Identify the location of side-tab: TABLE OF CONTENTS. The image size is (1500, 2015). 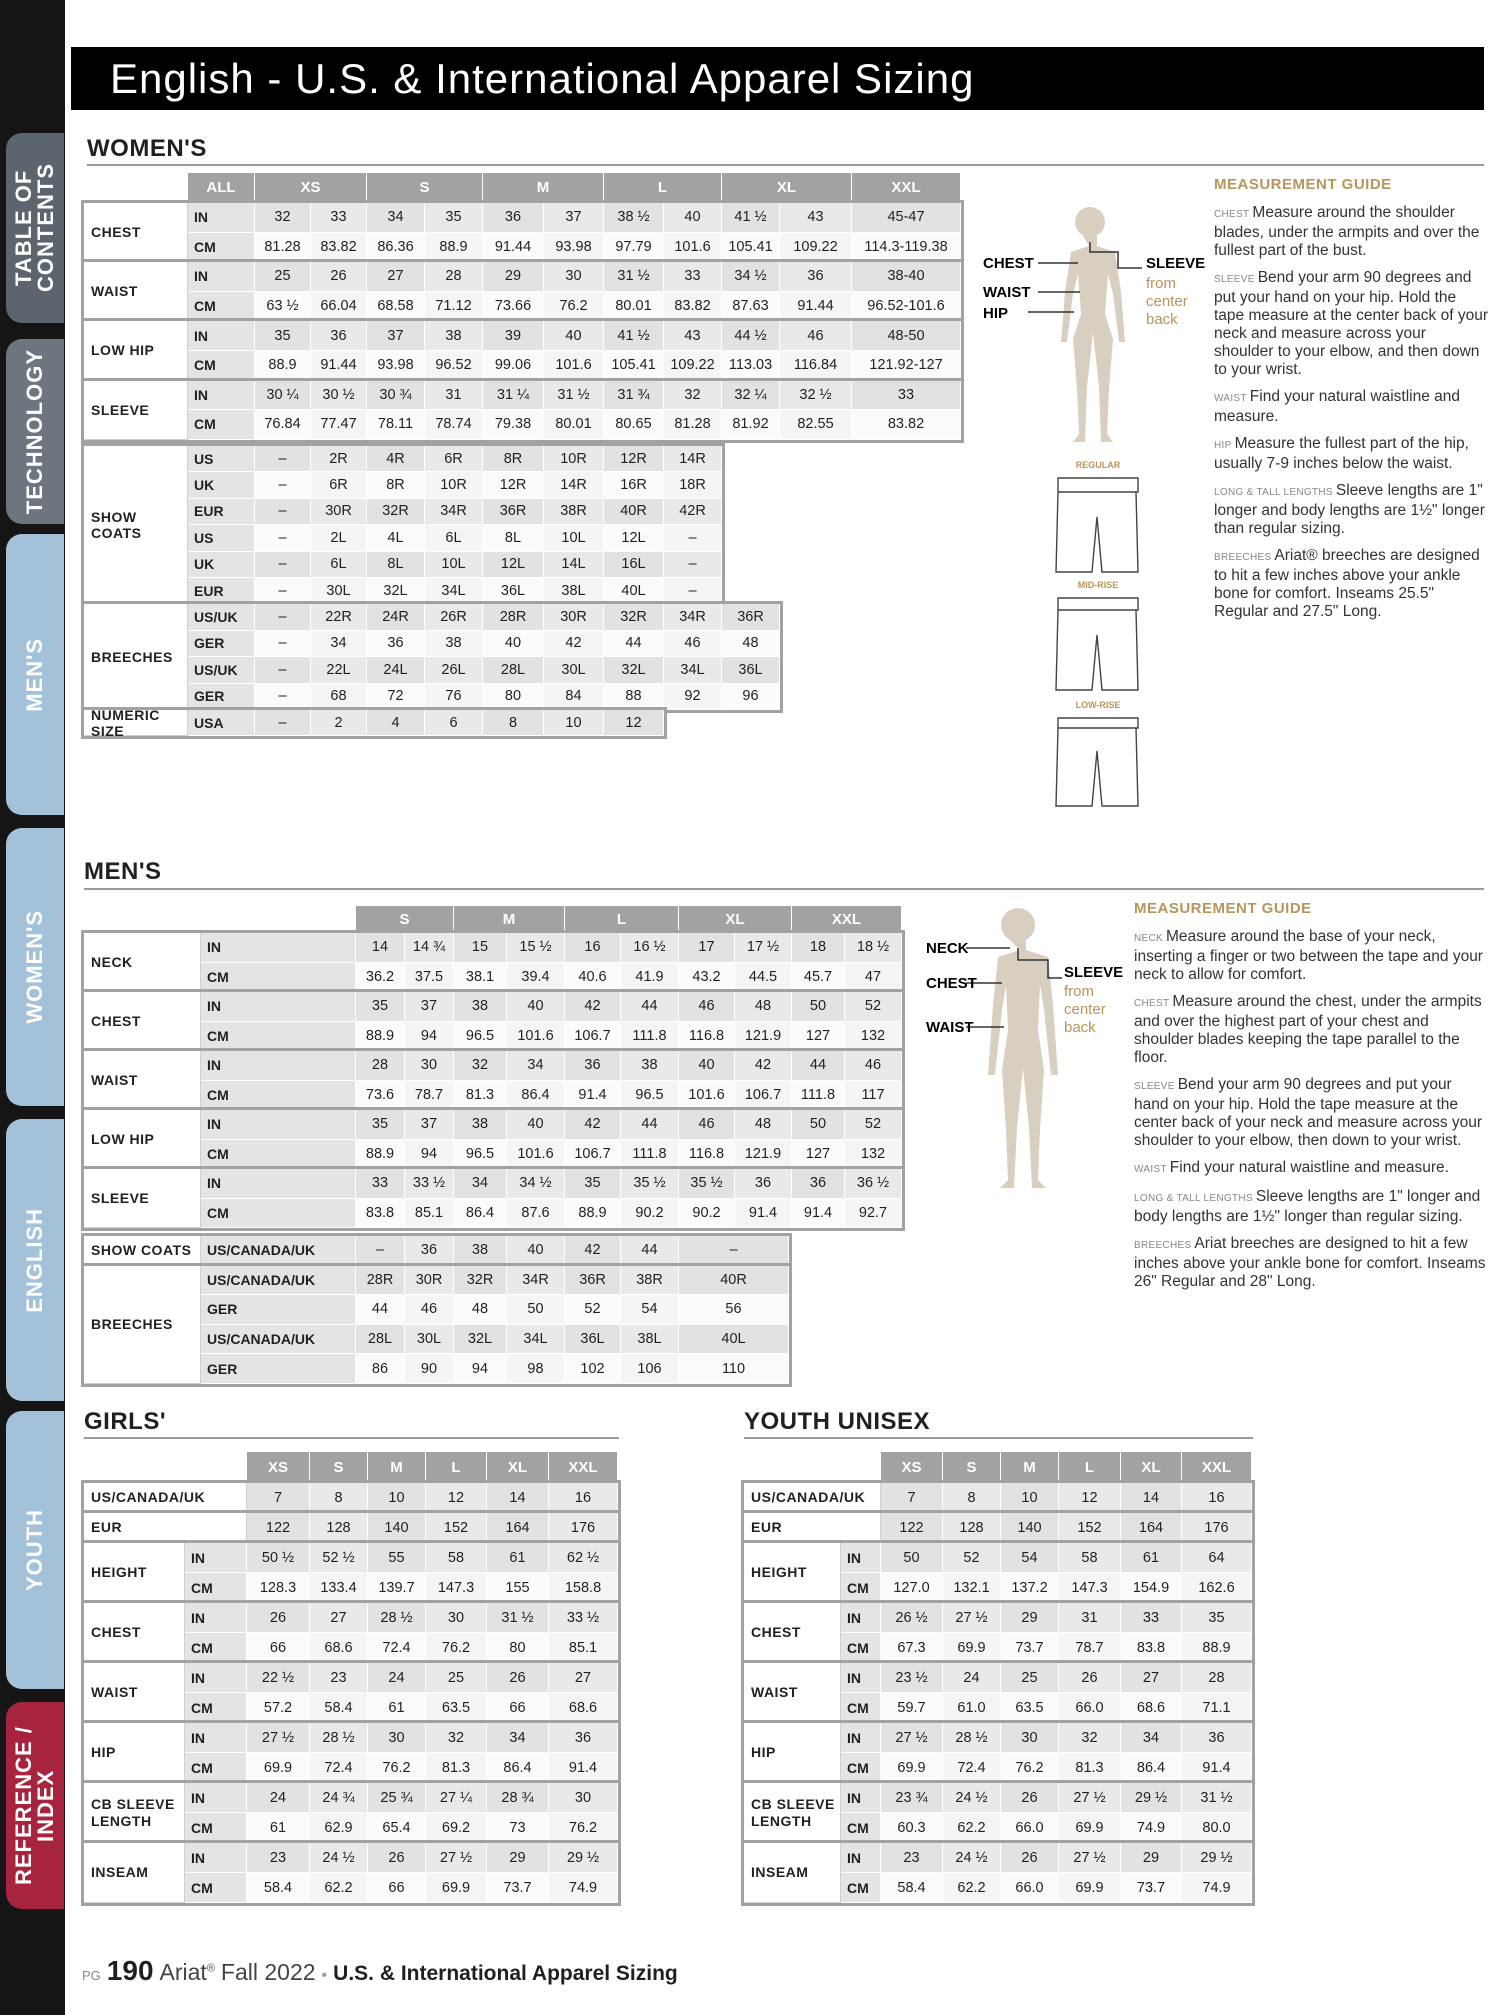
(35, 228).